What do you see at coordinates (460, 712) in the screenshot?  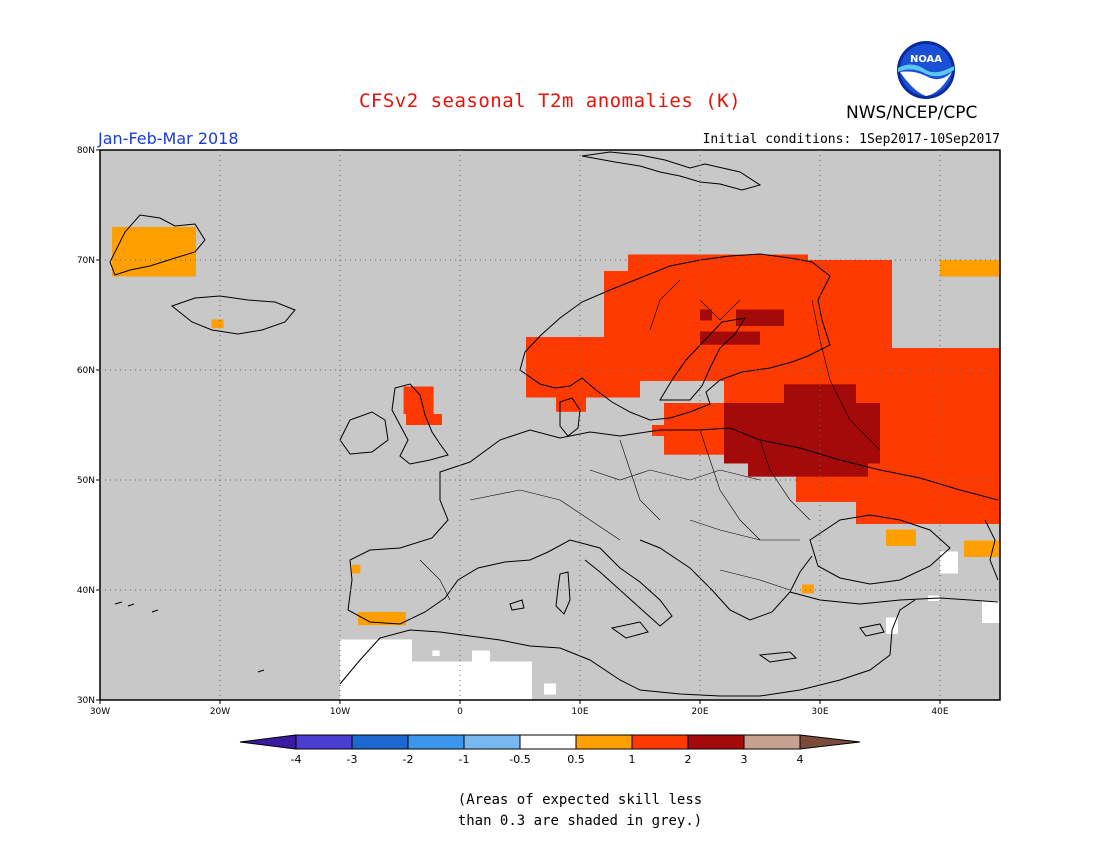 I see `lon-tick-label: 0` at bounding box center [460, 712].